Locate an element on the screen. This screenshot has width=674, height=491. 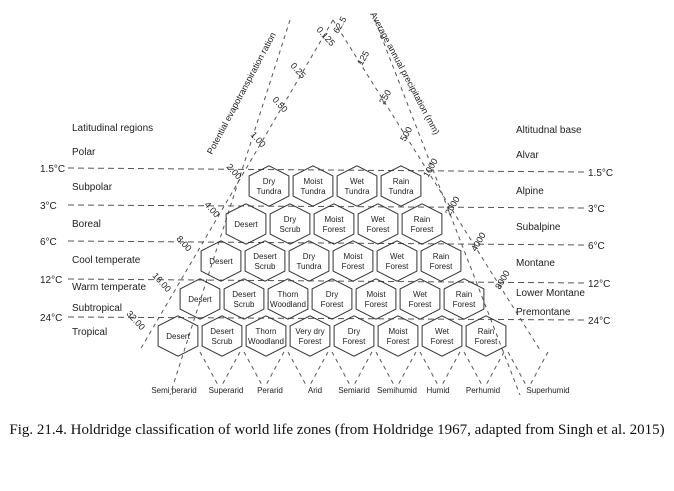
precipitation-tick-label: 1000 is located at coordinates (430, 168).